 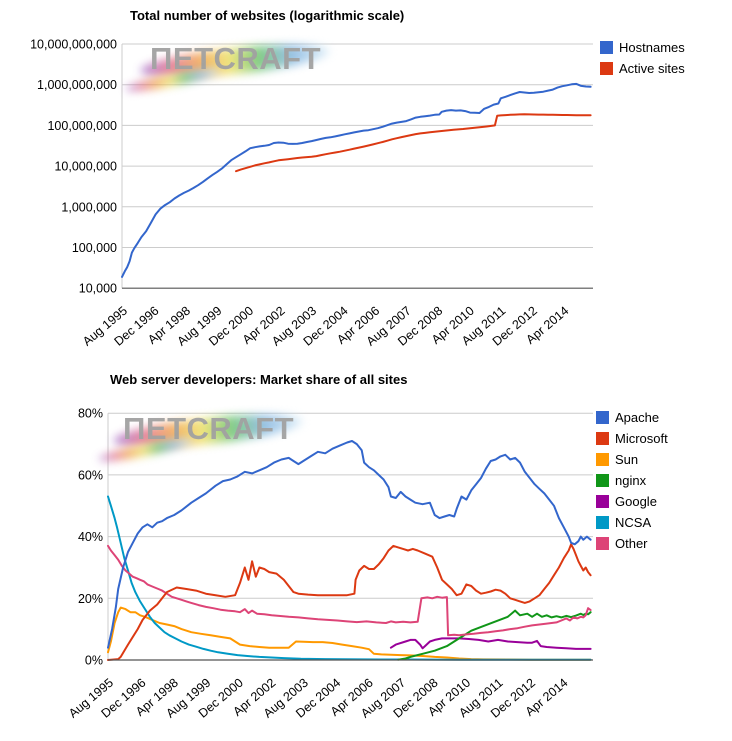 What do you see at coordinates (602, 459) in the screenshot?
I see `legend-swatch-sun` at bounding box center [602, 459].